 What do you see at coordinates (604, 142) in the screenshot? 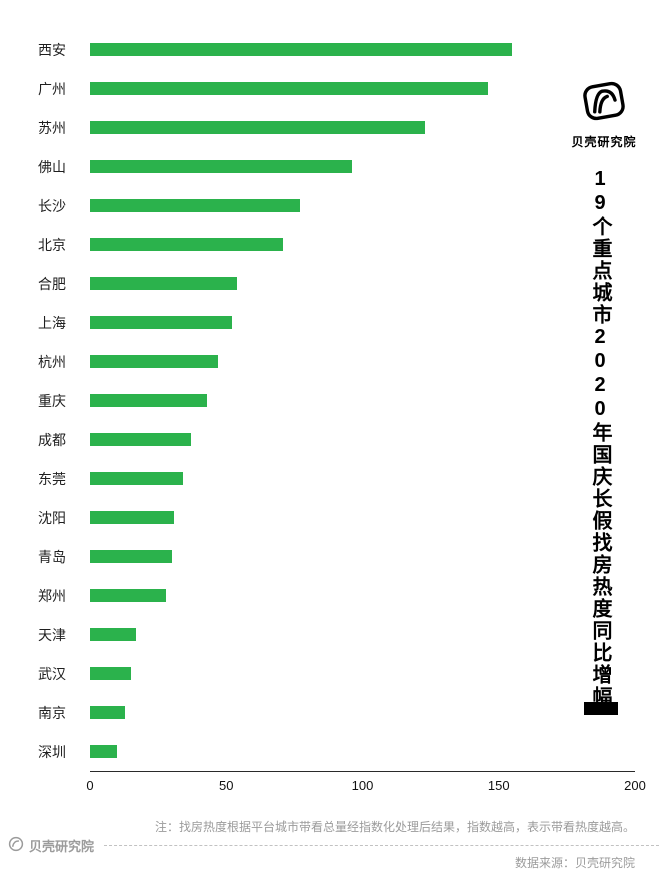
I see `brand-label: 贝壳研究院` at bounding box center [604, 142].